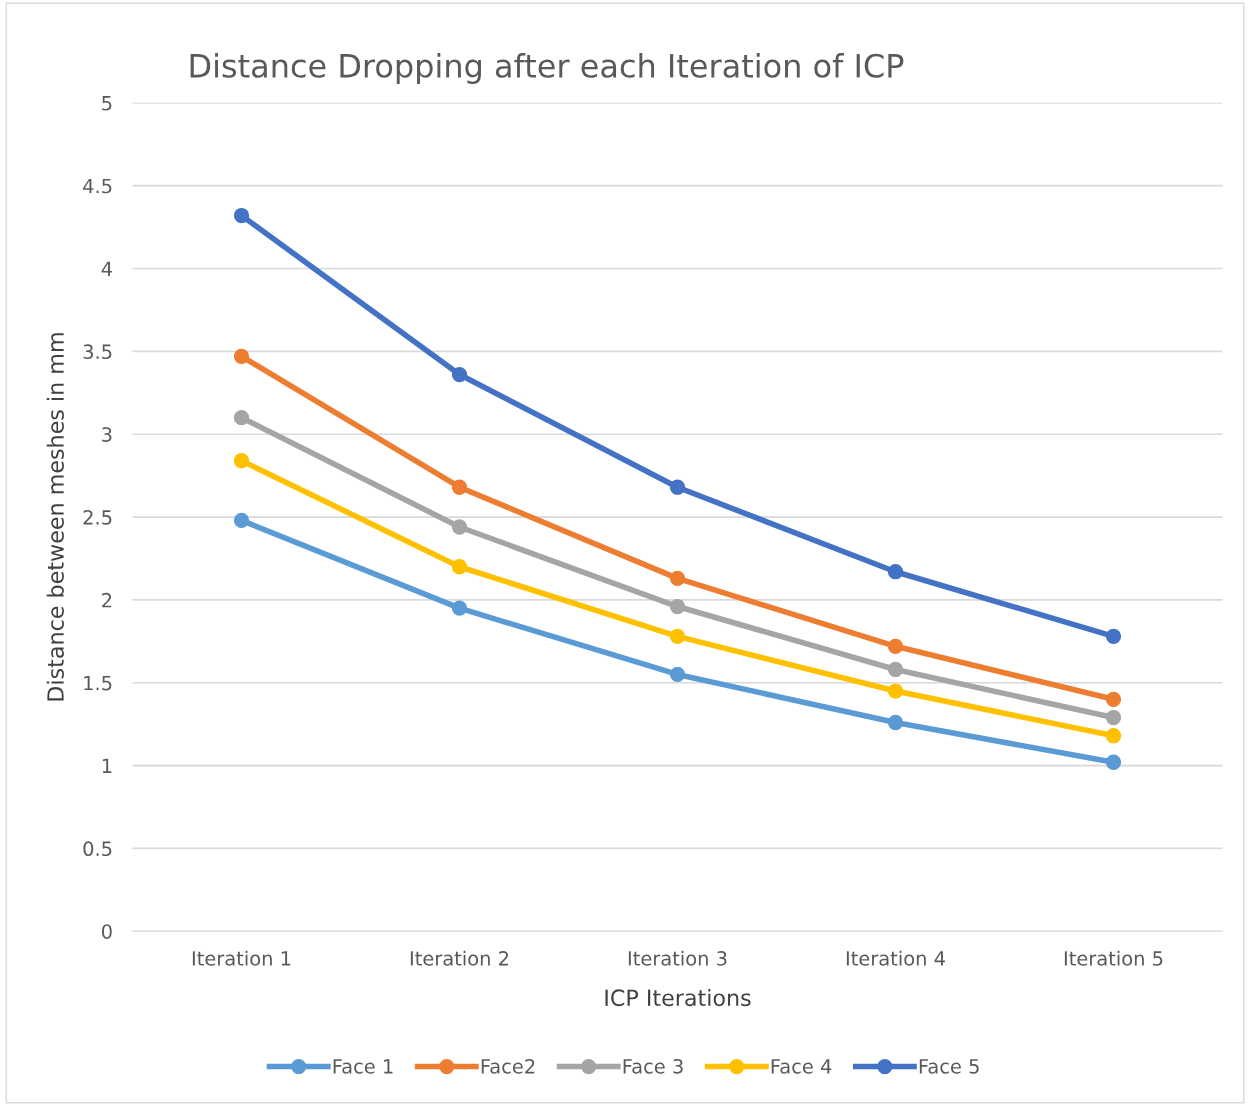  I want to click on y-tick-label: 3.5, so click(97, 352).